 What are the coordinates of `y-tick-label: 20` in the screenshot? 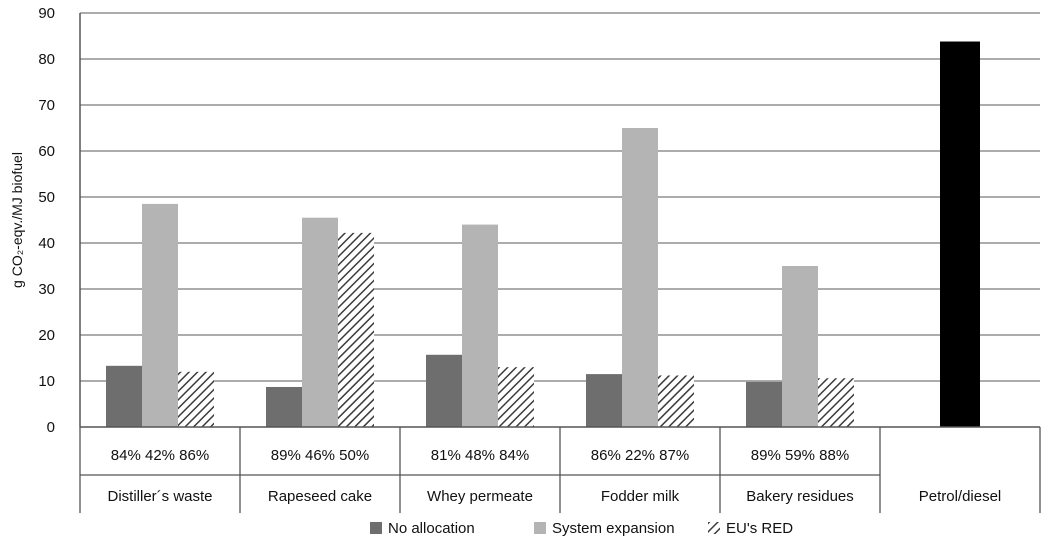 It's located at (46, 335).